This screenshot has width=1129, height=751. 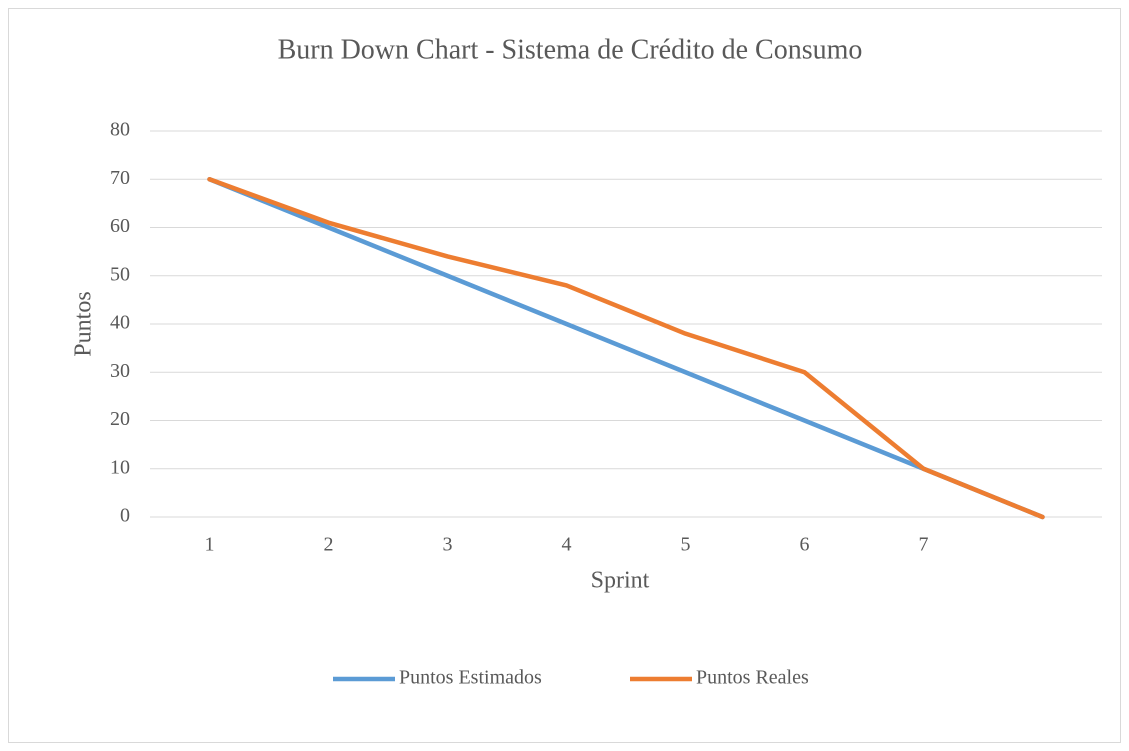 I want to click on x-tick-label: 1, so click(x=210, y=545).